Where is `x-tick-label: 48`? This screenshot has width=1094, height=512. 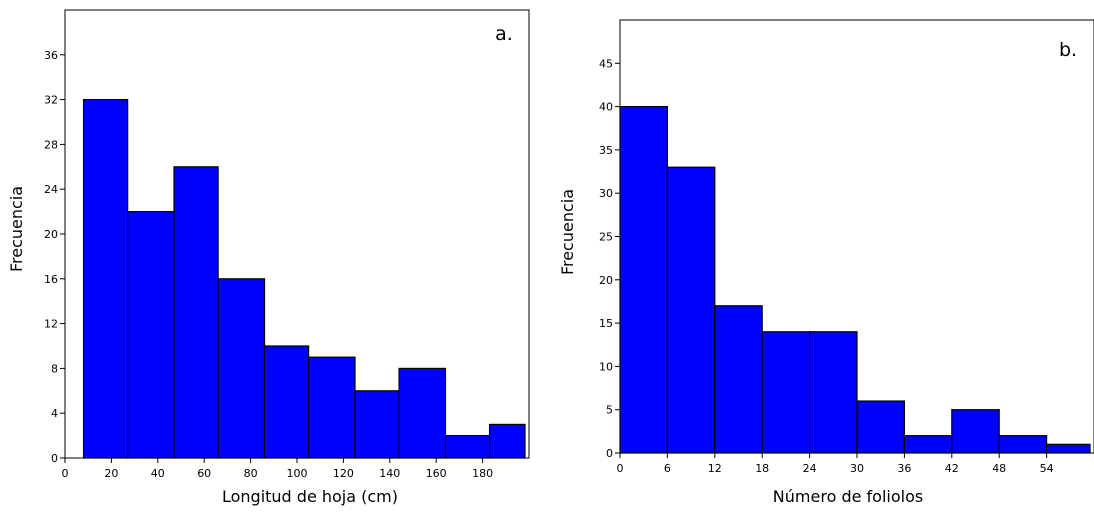
x-tick-label: 48 is located at coordinates (999, 468).